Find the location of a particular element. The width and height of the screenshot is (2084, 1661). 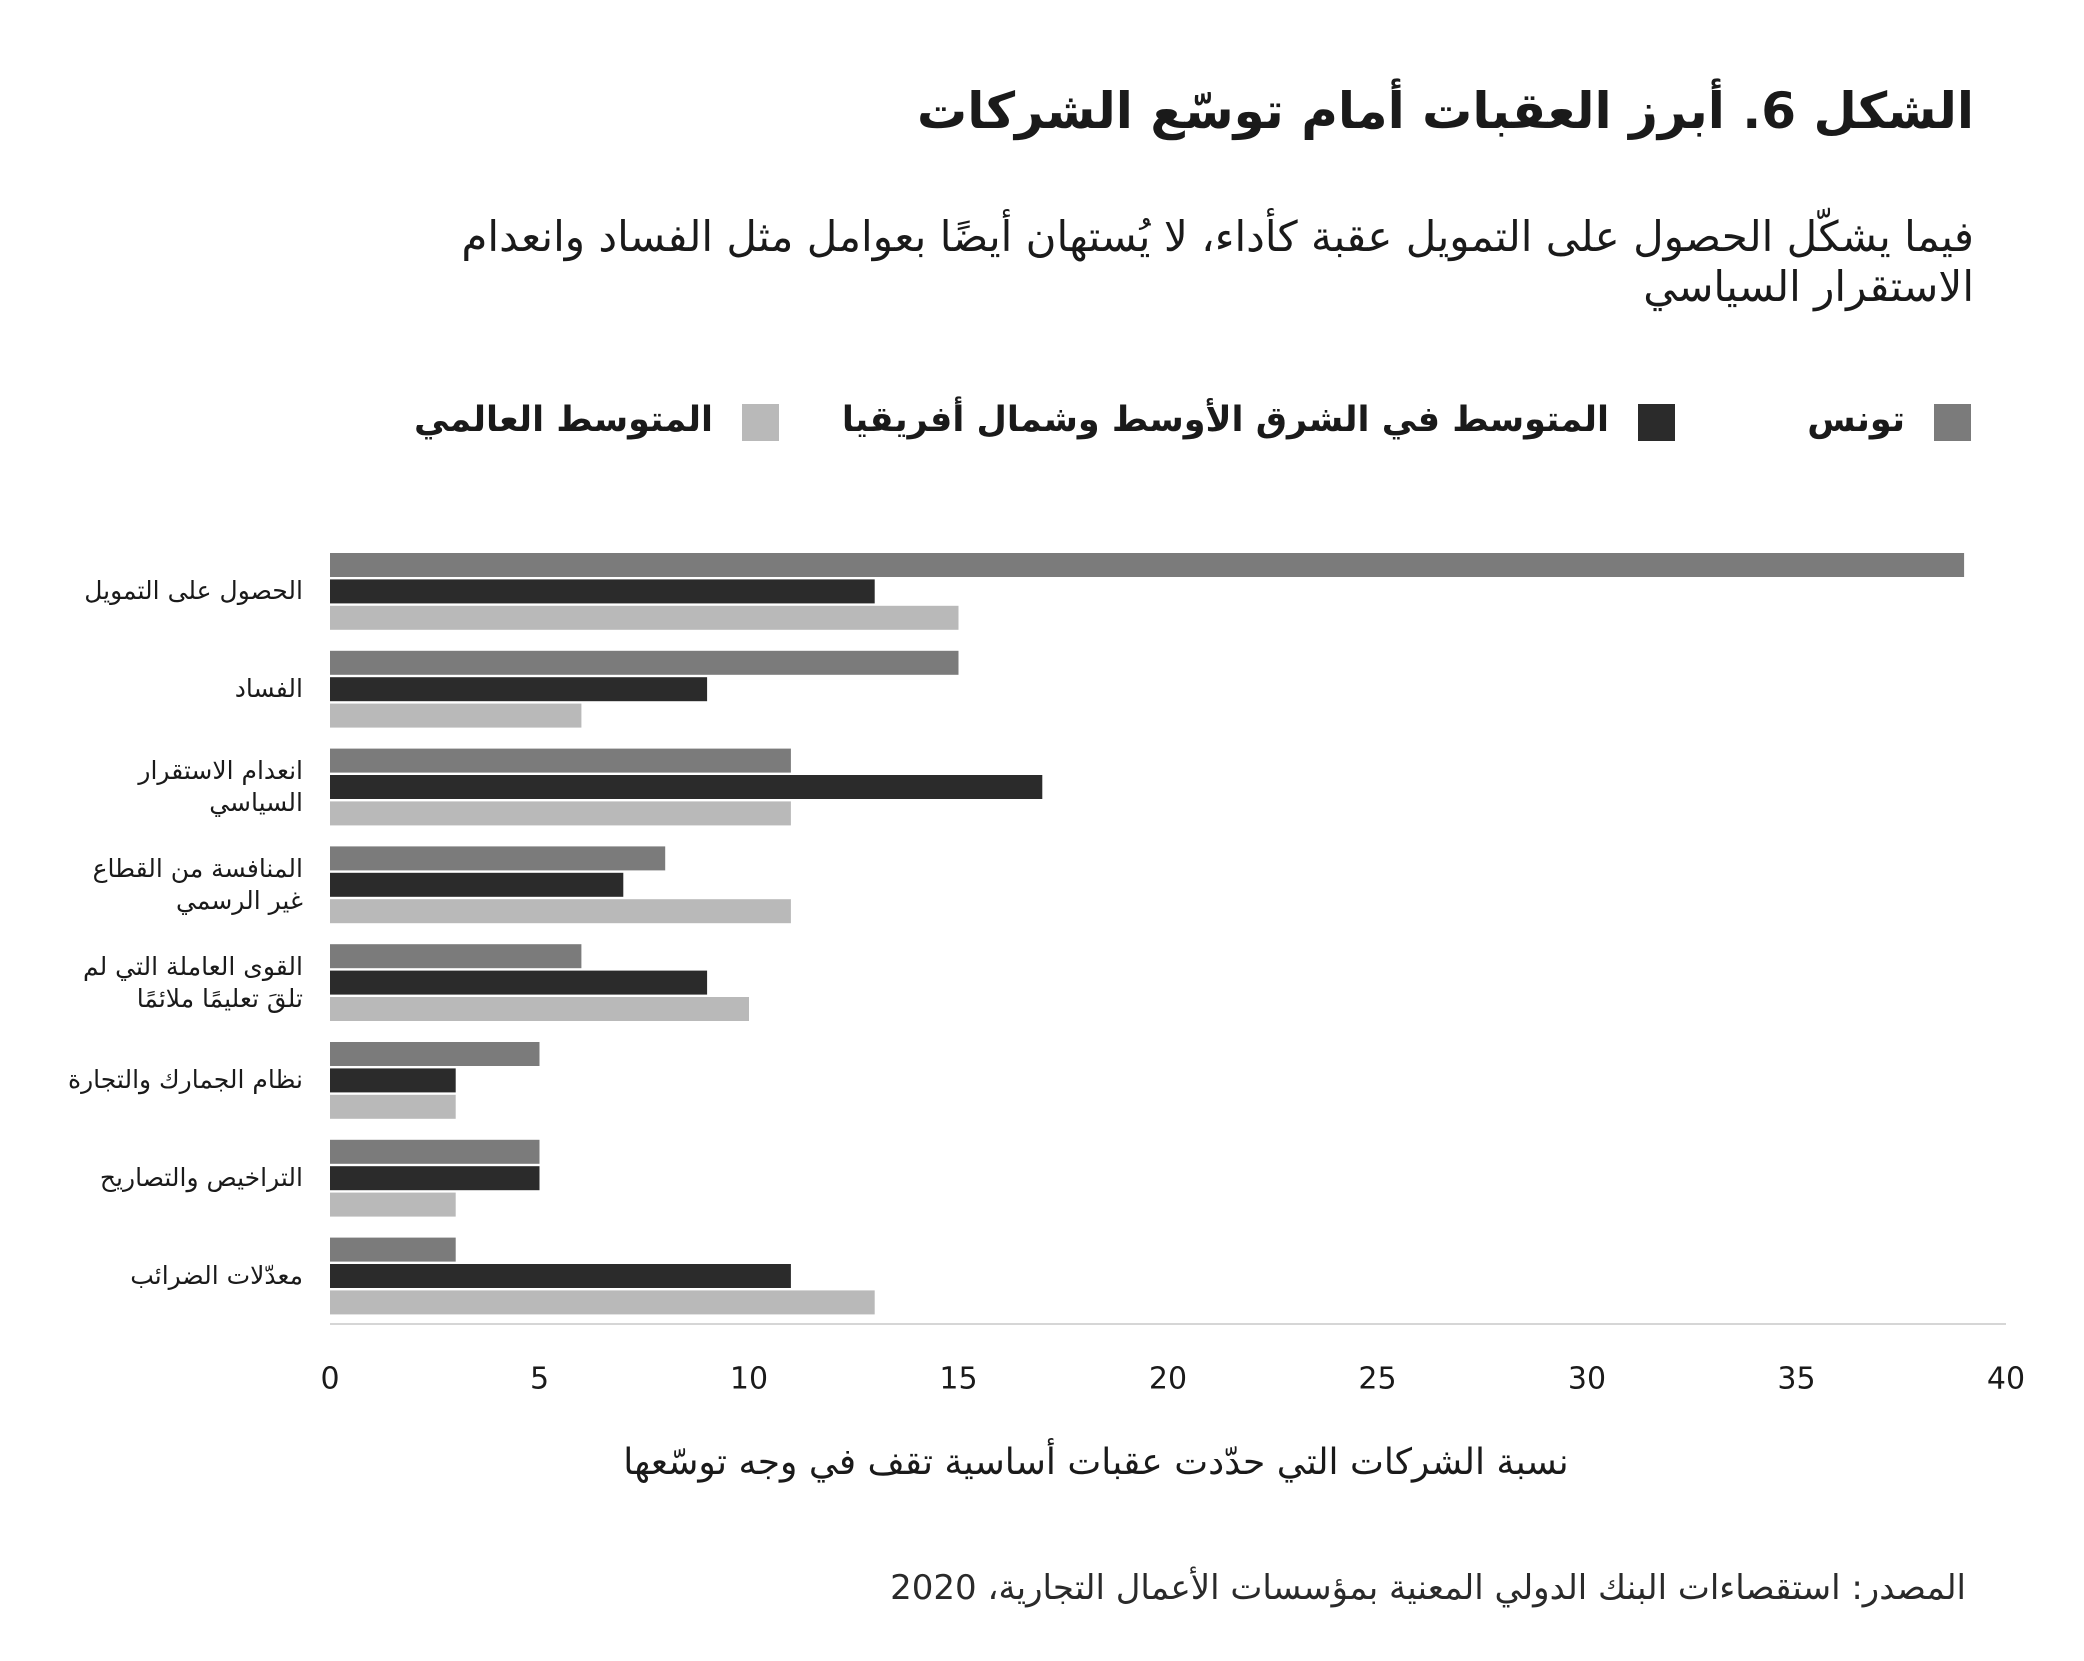

y-tick-label: معدّلات الضرائب is located at coordinates (216, 1275).